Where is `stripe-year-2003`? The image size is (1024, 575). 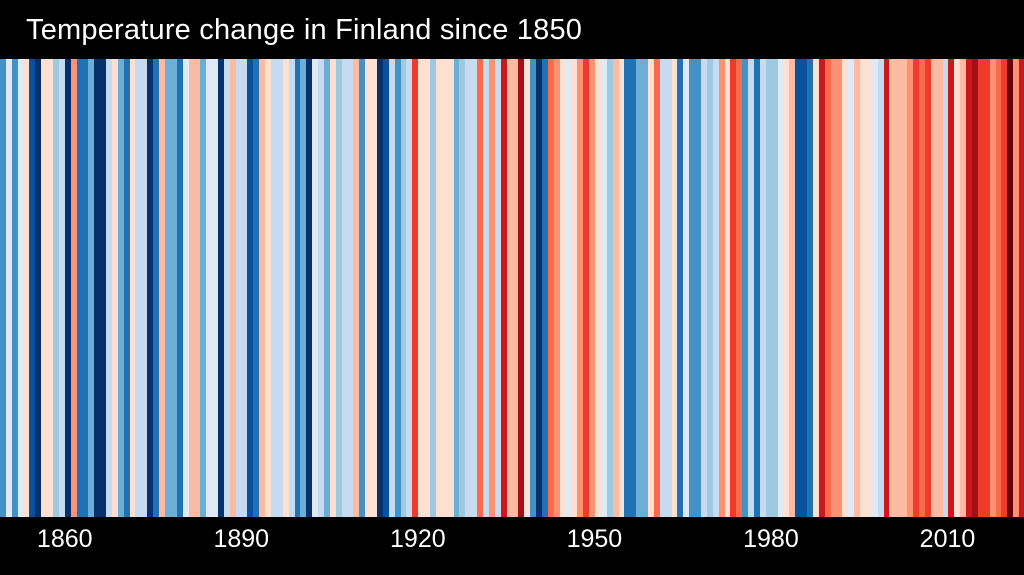 stripe-year-2003 is located at coordinates (904, 288).